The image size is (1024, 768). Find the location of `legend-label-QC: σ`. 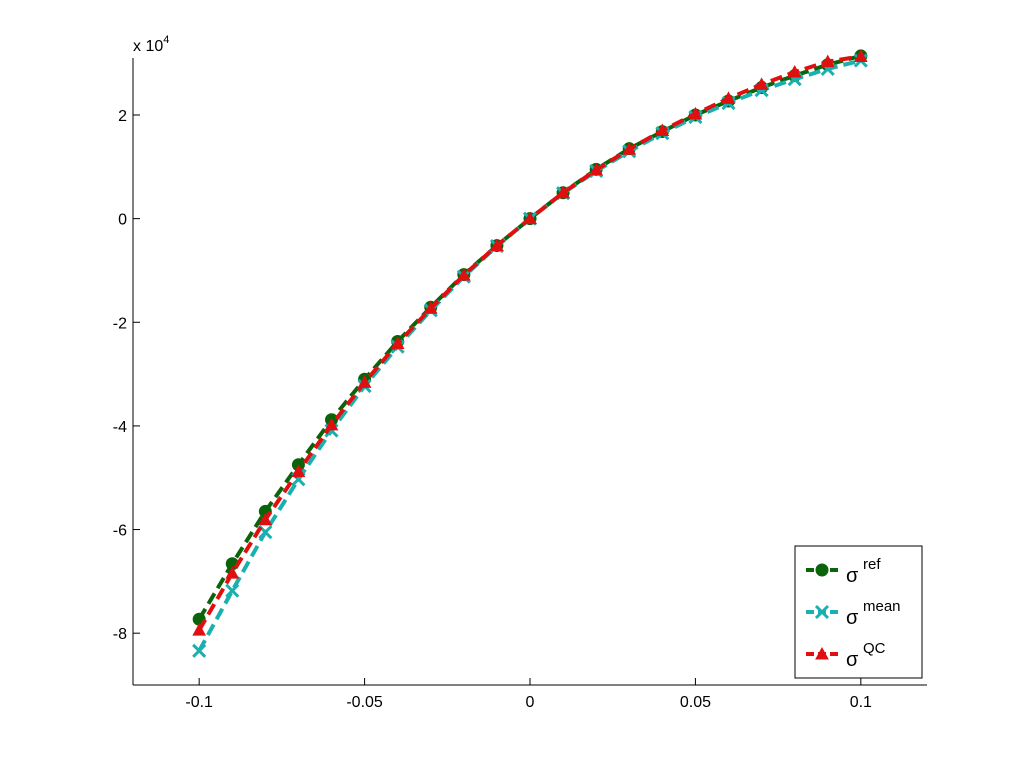

legend-label-QC: σ is located at coordinates (852, 660).